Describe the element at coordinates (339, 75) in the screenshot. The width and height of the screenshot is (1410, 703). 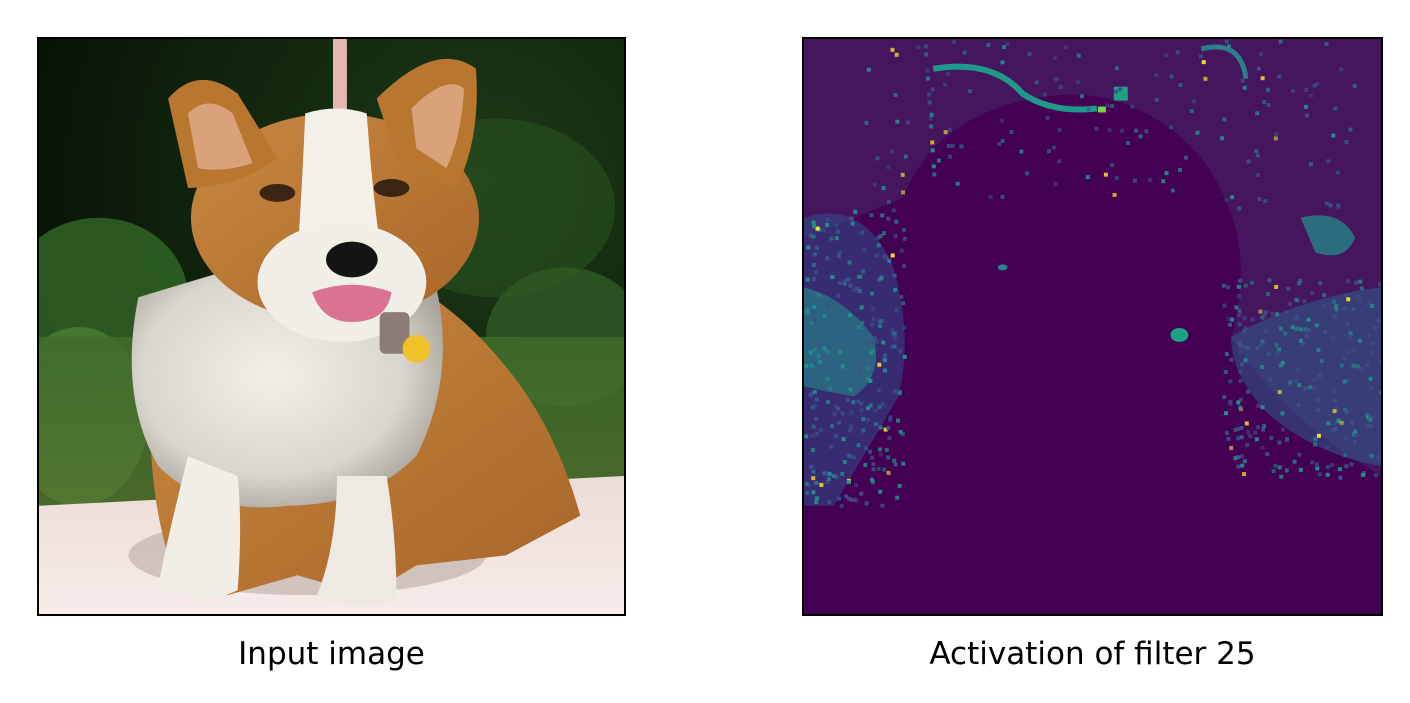
I see `leash` at that location.